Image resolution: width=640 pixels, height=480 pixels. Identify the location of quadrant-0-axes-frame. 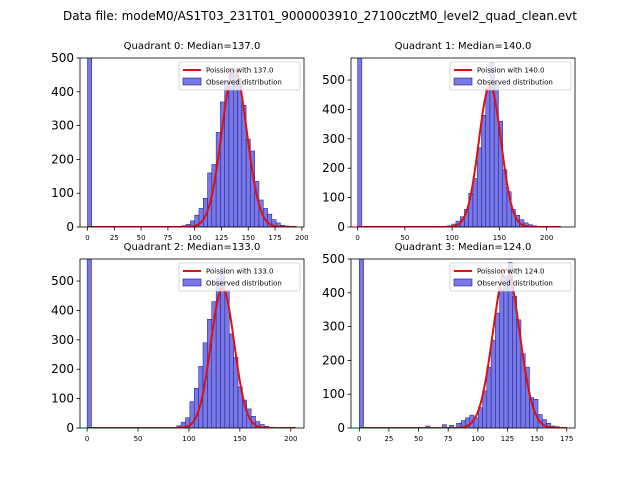
(192, 142).